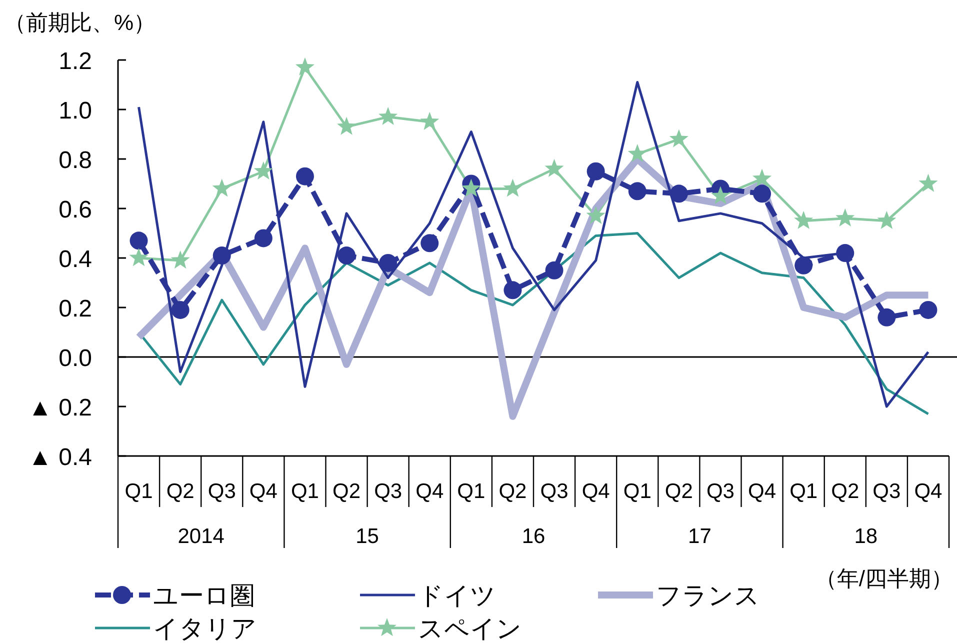 Image resolution: width=957 pixels, height=643 pixels. I want to click on text: 16, so click(534, 536).